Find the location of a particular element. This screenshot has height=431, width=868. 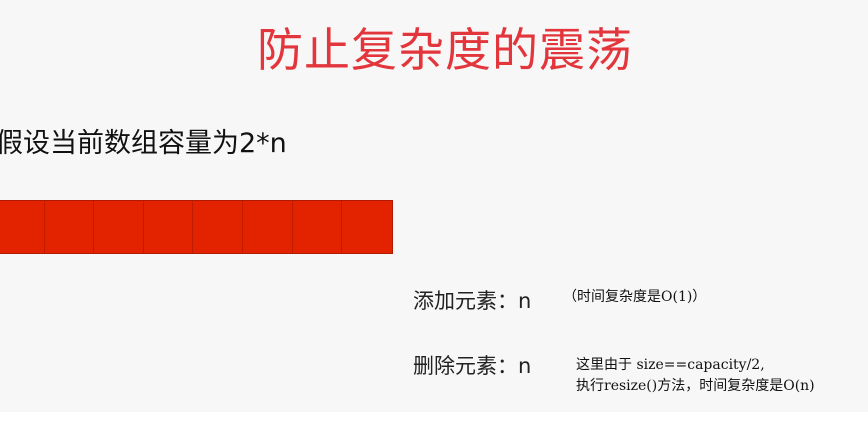

add-complexity-note: （时间复杂度是O(1)） is located at coordinates (635, 297).